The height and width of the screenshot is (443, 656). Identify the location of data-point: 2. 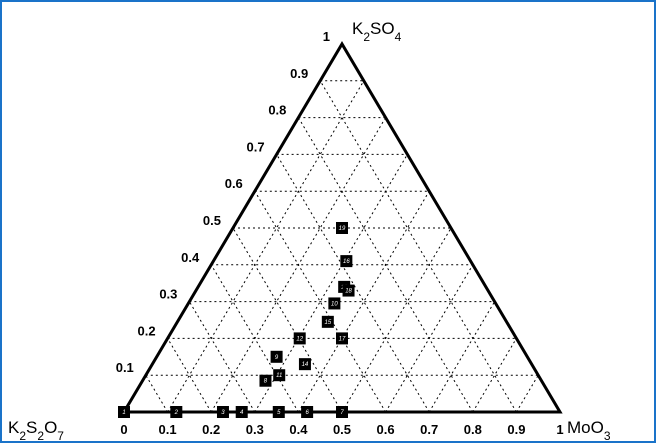
(176, 412).